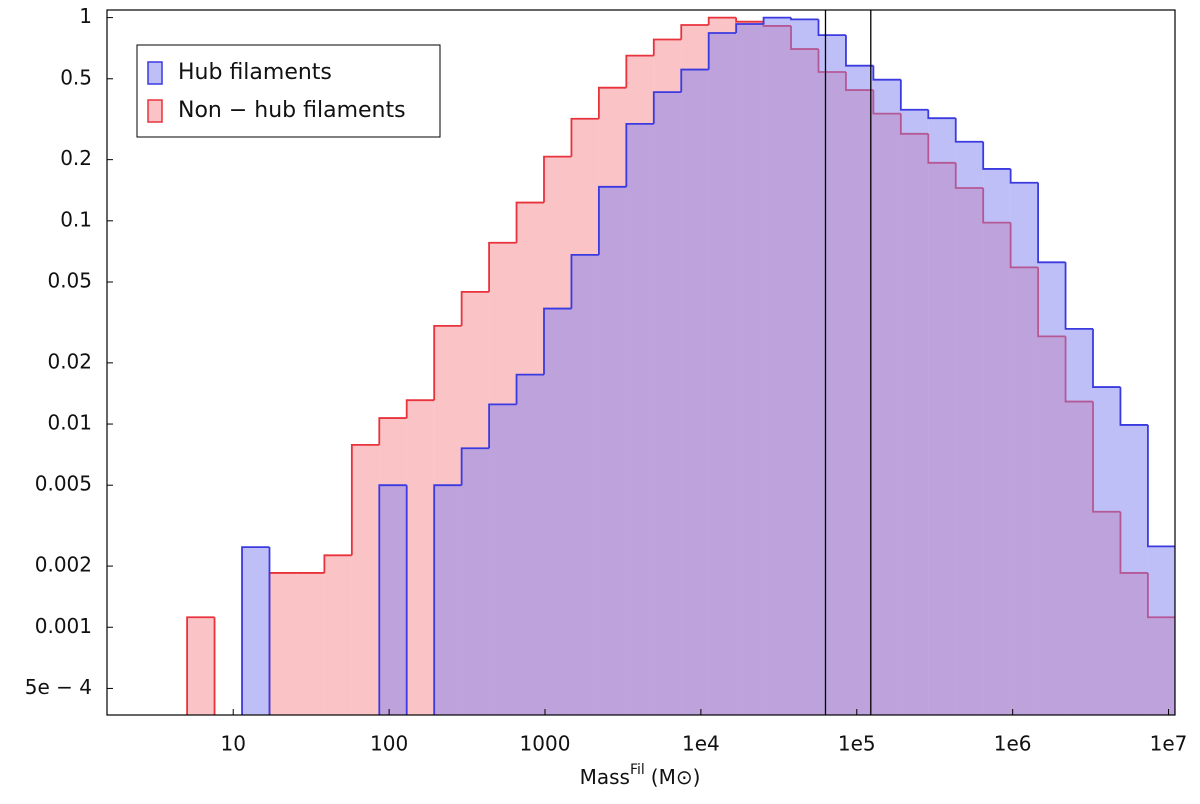 Image resolution: width=1200 pixels, height=804 pixels. What do you see at coordinates (76, 77) in the screenshot?
I see `y-tick-label: 0.5` at bounding box center [76, 77].